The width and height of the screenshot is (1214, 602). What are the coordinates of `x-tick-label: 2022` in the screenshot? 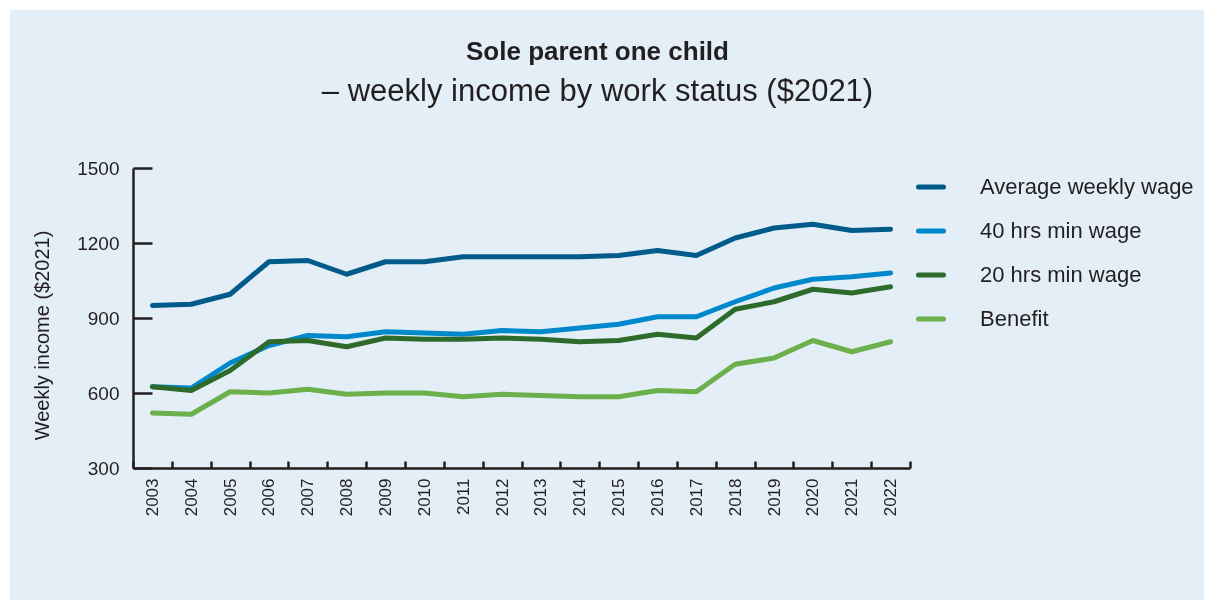 It's located at (891, 497).